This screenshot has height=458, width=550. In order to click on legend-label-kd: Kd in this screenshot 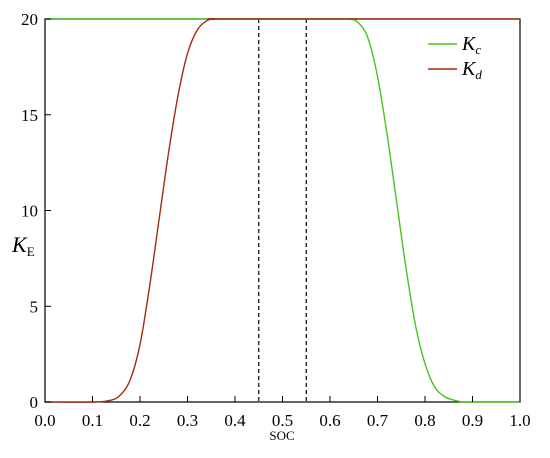, I will do `click(471, 70)`.